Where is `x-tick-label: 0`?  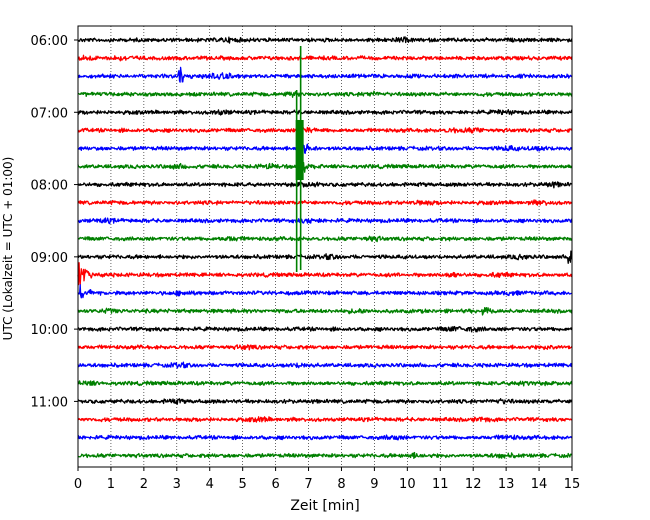
x-tick-label: 0 is located at coordinates (78, 484).